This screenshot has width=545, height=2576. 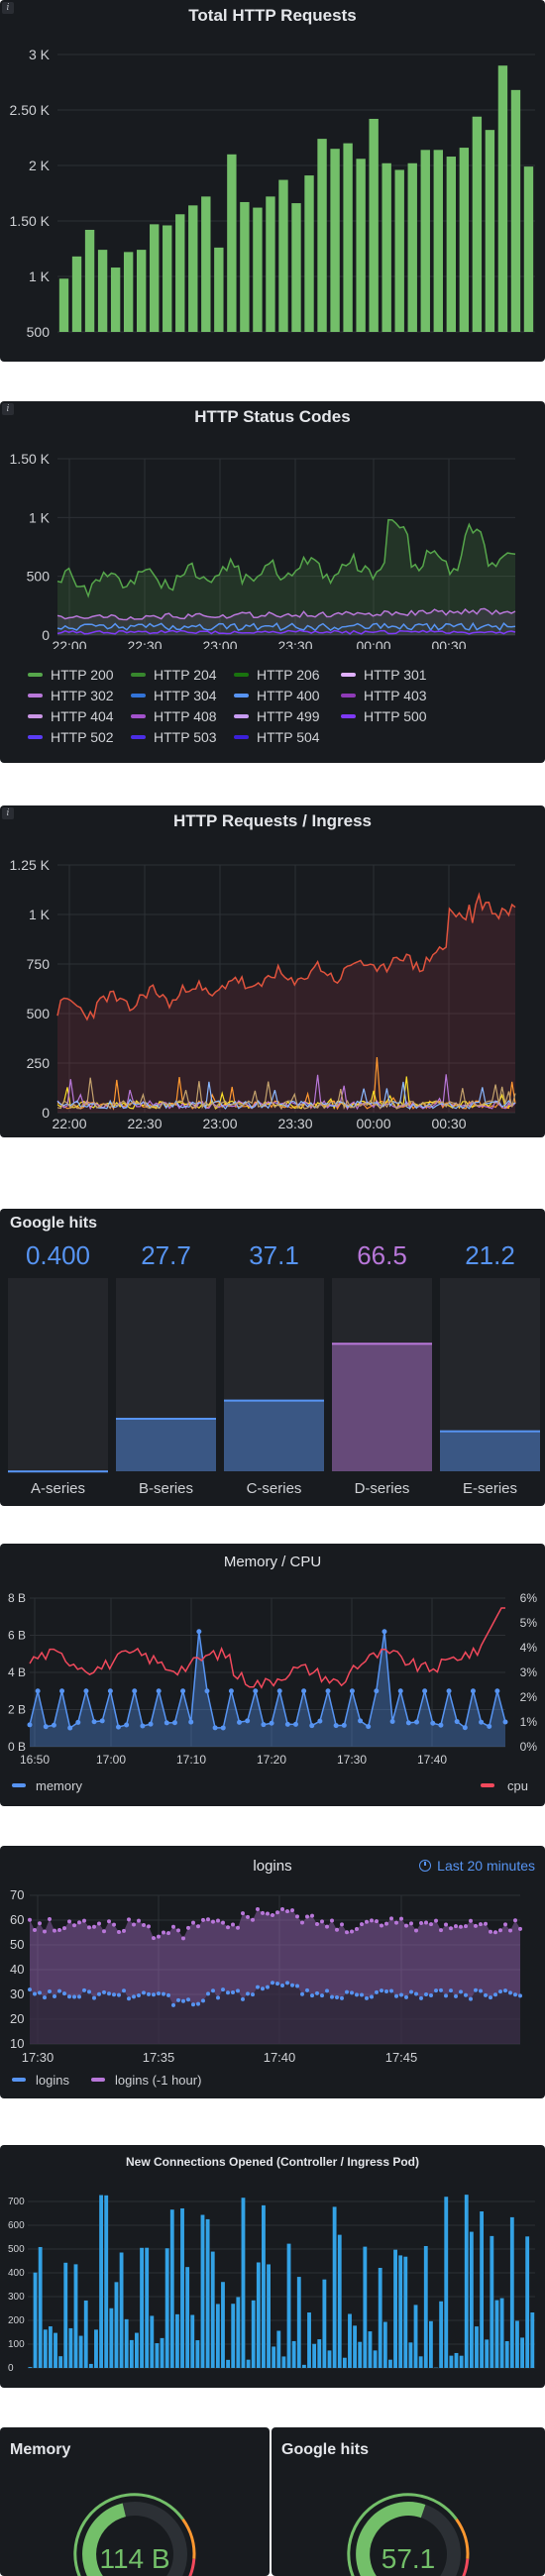 What do you see at coordinates (11, 2368) in the screenshot?
I see `y-tick-label: 0` at bounding box center [11, 2368].